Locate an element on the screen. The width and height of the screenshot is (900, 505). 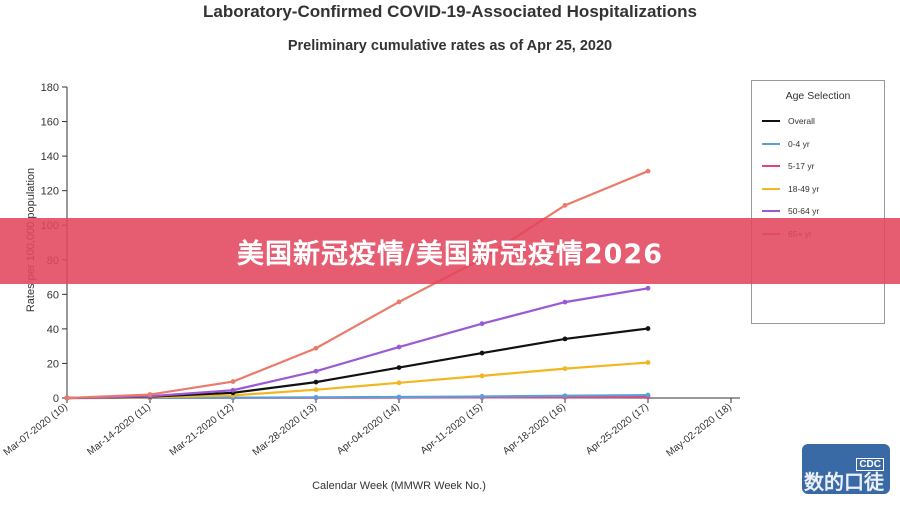
y-tick-label: 40 is located at coordinates (53, 330).